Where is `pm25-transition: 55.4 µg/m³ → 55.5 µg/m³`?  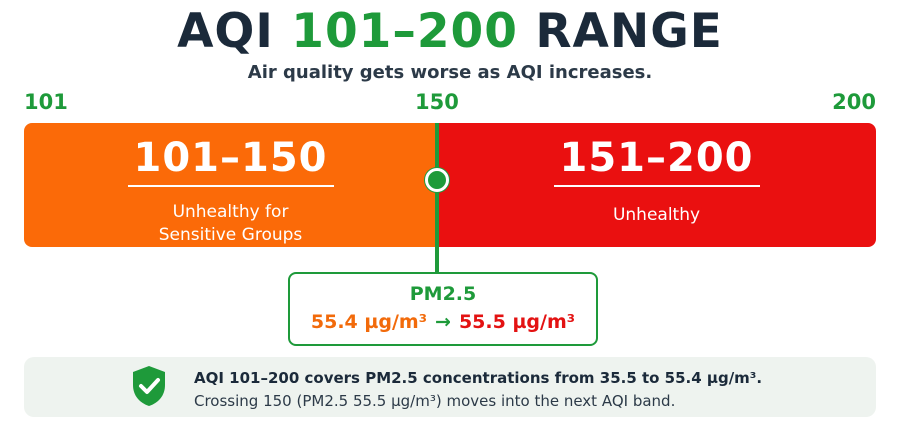 pm25-transition: 55.4 µg/m³ → 55.5 µg/m³ is located at coordinates (443, 322).